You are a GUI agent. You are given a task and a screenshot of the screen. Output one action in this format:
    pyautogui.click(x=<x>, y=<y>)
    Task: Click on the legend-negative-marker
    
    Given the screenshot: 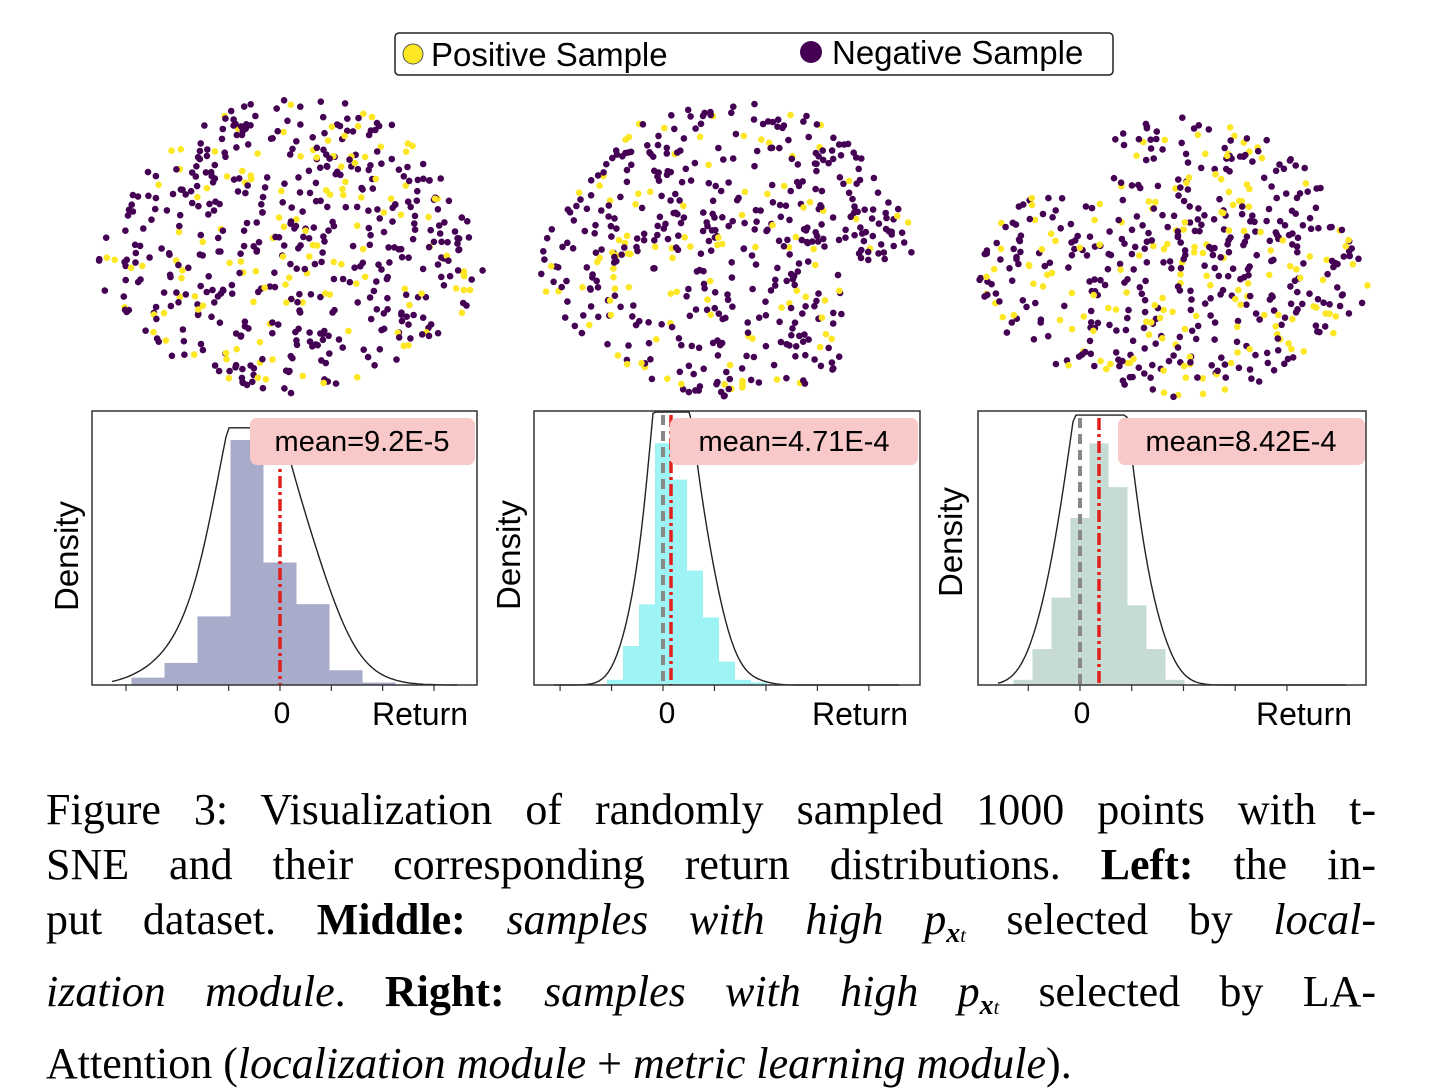 What is the action you would take?
    pyautogui.click(x=811, y=52)
    